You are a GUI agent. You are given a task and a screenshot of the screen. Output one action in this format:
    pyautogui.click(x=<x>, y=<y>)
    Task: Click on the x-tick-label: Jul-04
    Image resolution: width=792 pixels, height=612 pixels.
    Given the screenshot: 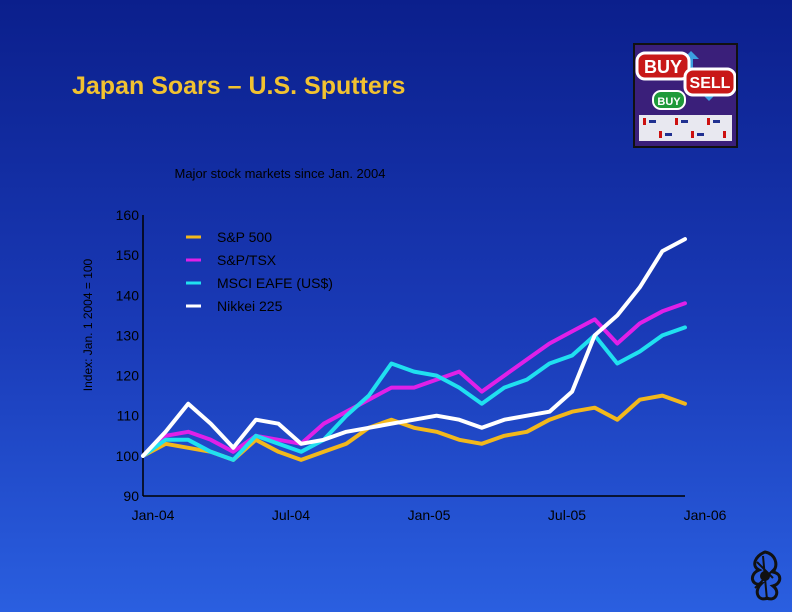 What is the action you would take?
    pyautogui.click(x=291, y=515)
    